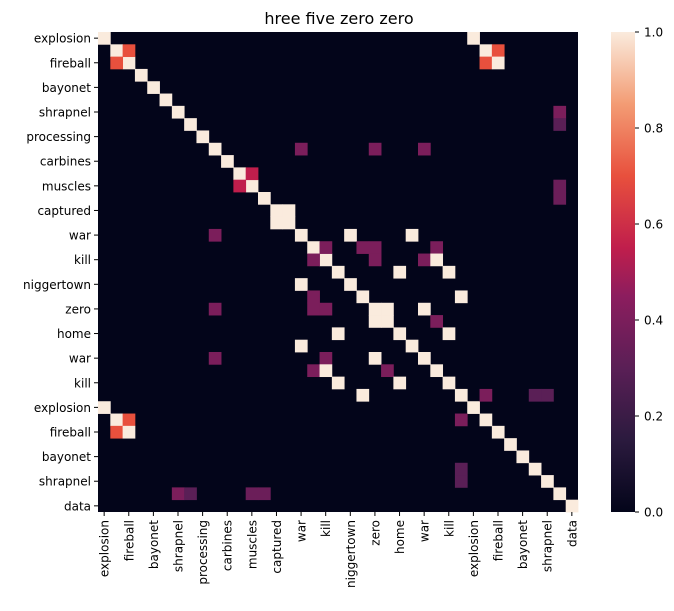 This screenshot has width=674, height=611. I want to click on y-tick-label: muscles, so click(66, 186).